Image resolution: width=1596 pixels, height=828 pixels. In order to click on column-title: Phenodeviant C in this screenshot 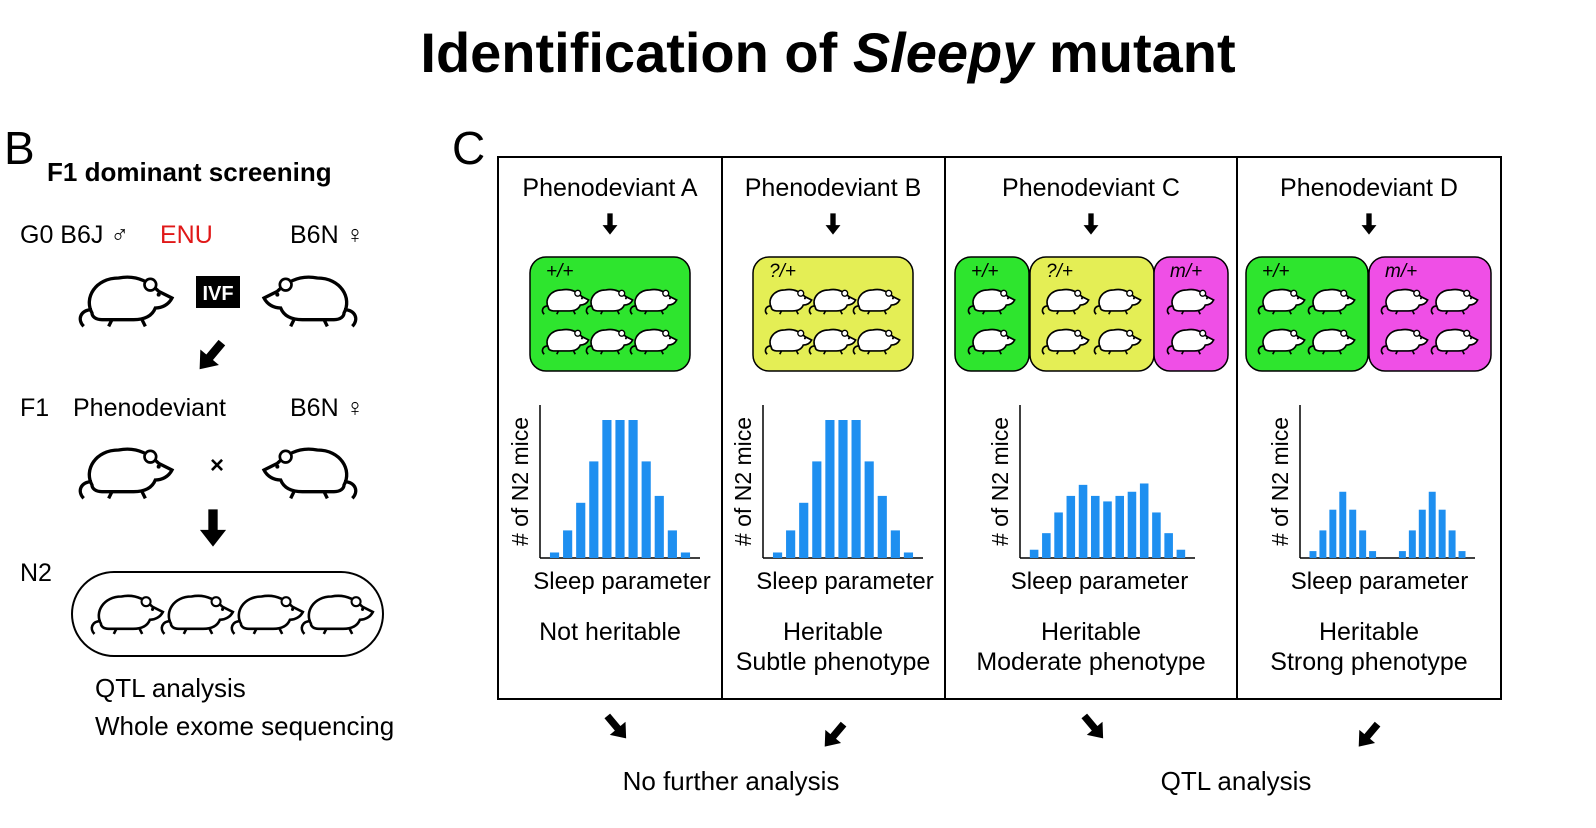, I will do `click(1091, 188)`.